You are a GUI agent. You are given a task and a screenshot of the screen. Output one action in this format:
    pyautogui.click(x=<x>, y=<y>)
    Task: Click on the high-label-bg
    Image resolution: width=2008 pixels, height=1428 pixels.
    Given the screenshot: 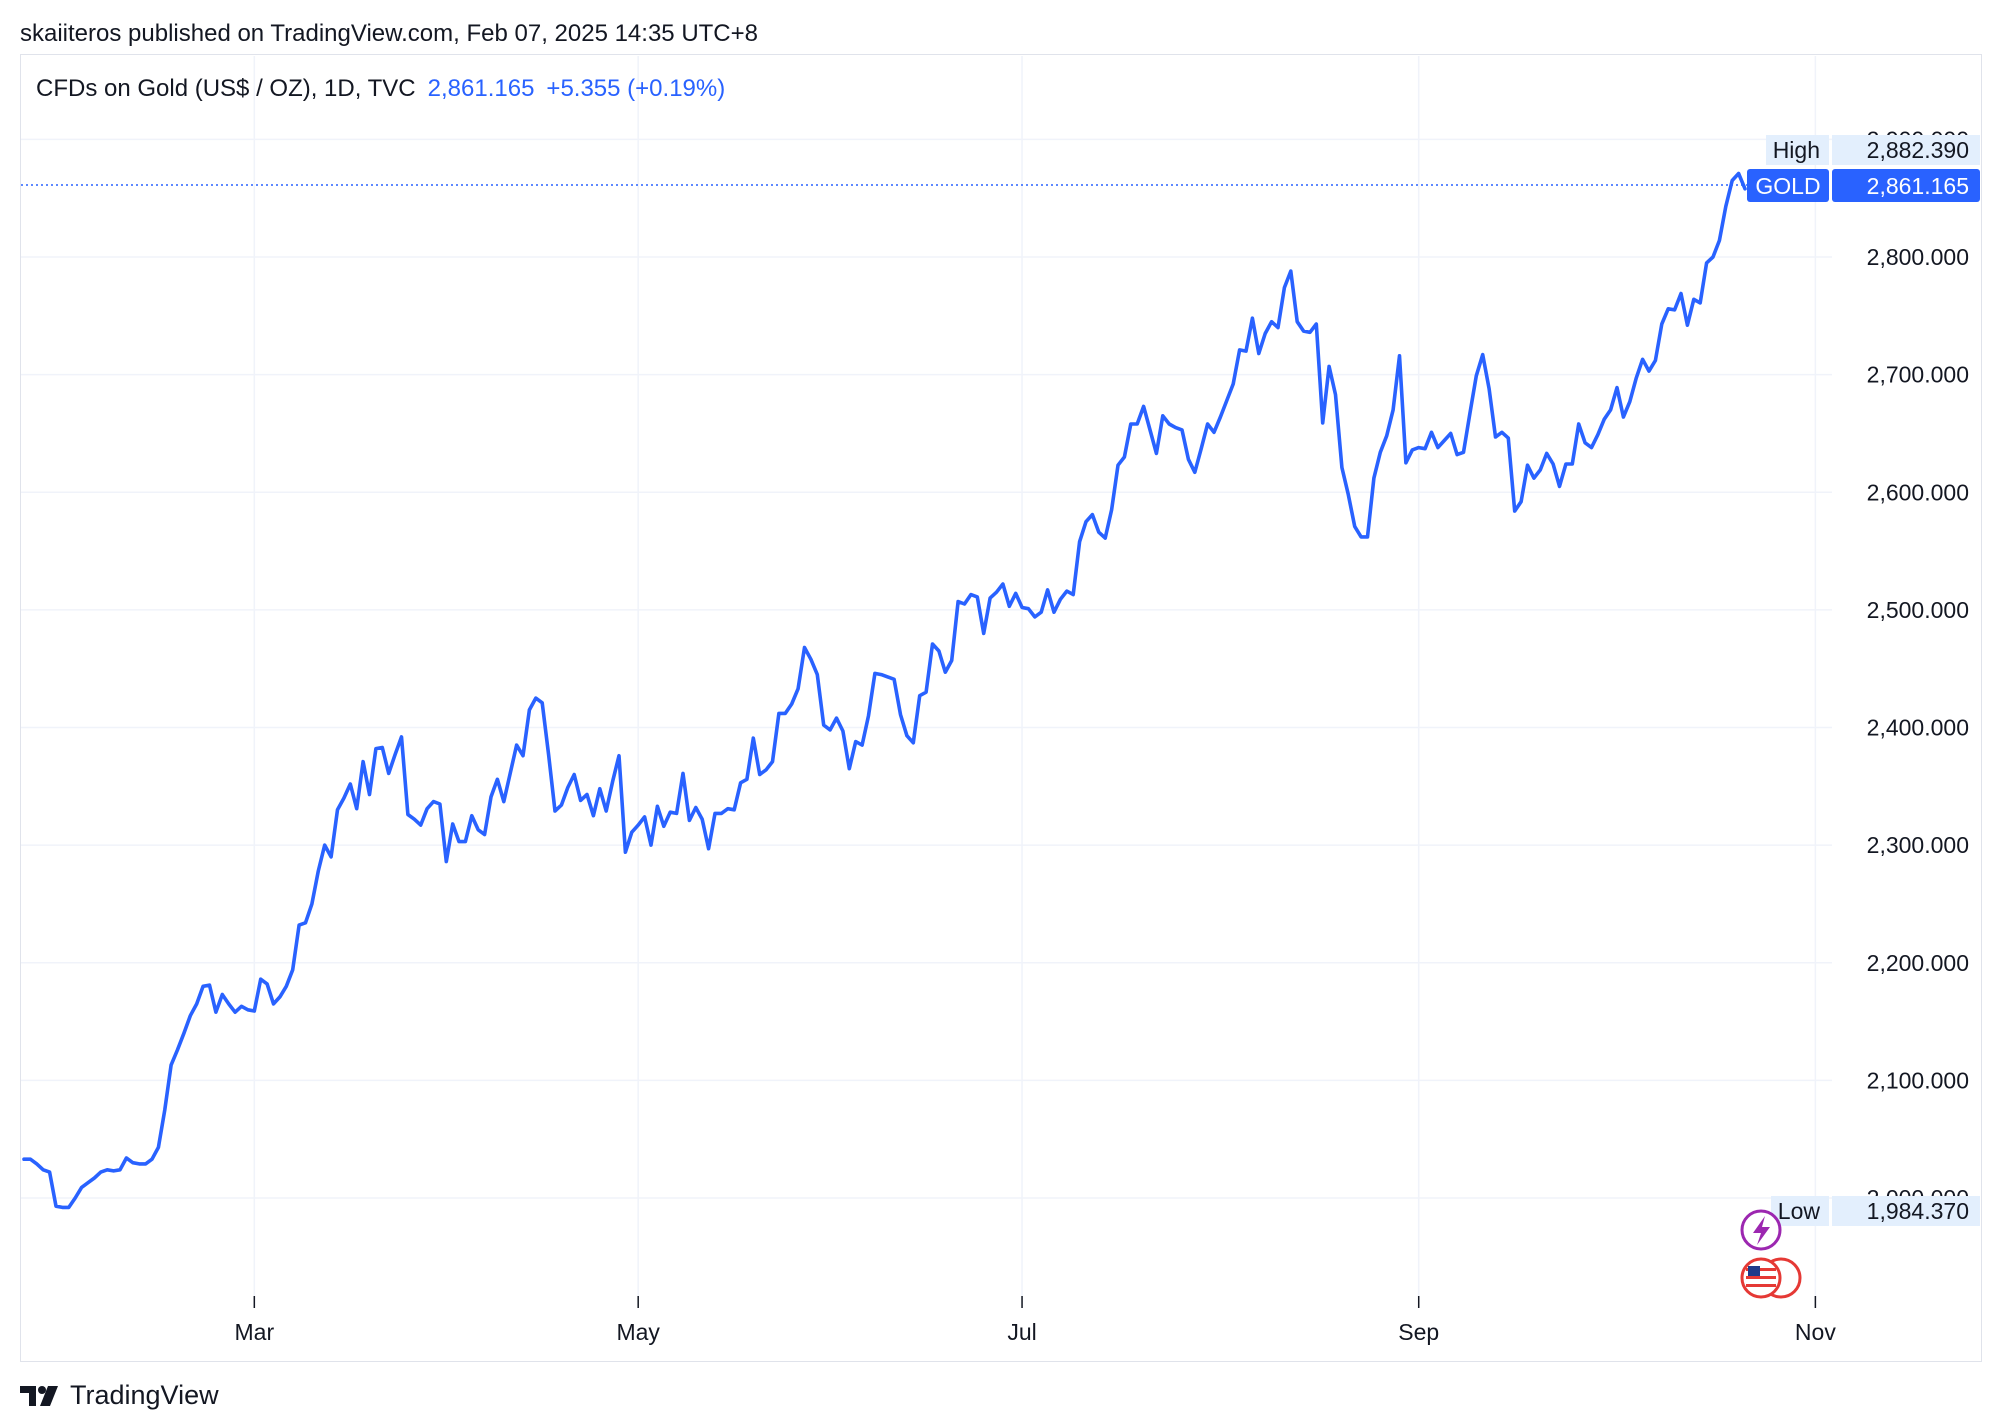 What is the action you would take?
    pyautogui.click(x=1797, y=150)
    